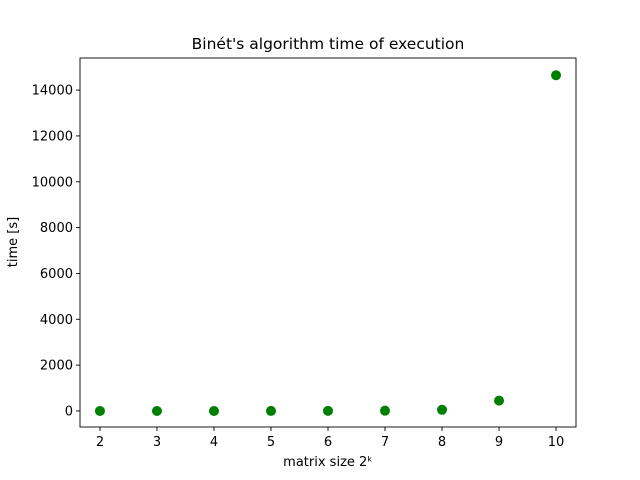 This screenshot has width=640, height=480. What do you see at coordinates (271, 442) in the screenshot?
I see `x-tick-label: 5` at bounding box center [271, 442].